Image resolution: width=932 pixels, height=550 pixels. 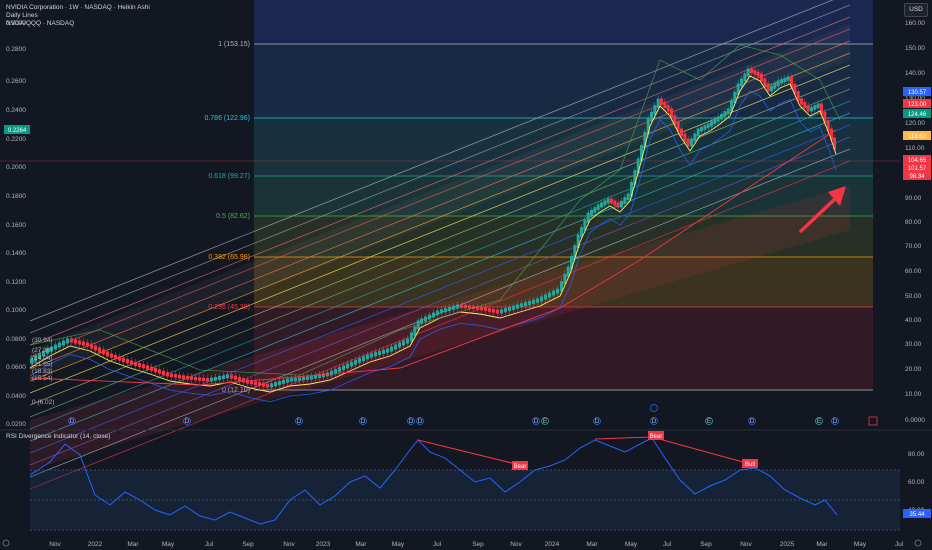 I want to click on left-fib-label: 0 (6.02), so click(x=43, y=402).